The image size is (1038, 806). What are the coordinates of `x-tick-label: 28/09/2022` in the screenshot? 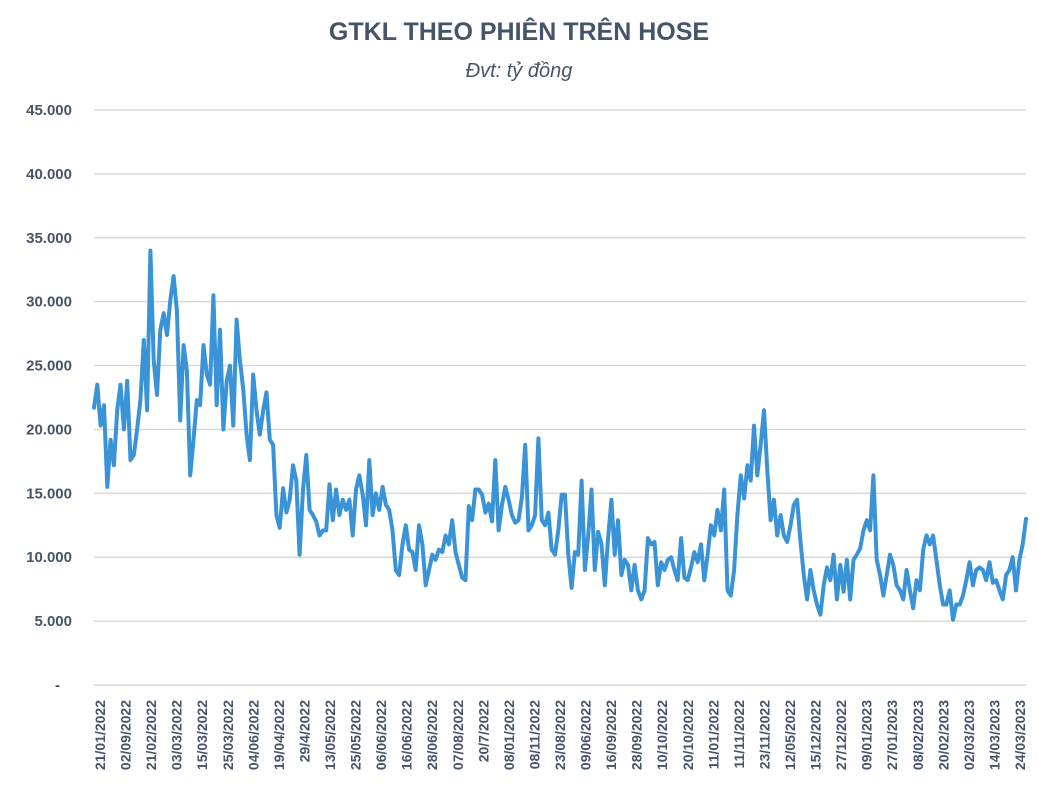 It's located at (637, 735).